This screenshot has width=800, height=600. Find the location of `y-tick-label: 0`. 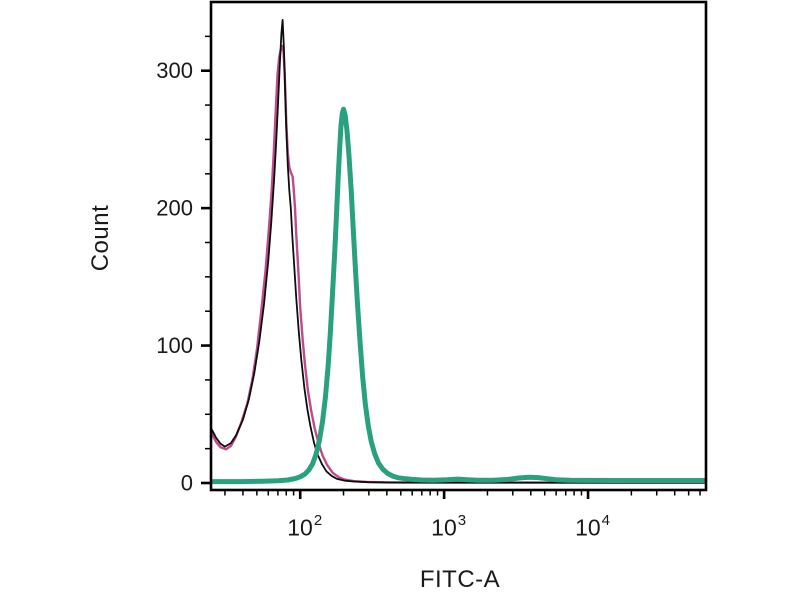

y-tick-label: 0 is located at coordinates (187, 482).